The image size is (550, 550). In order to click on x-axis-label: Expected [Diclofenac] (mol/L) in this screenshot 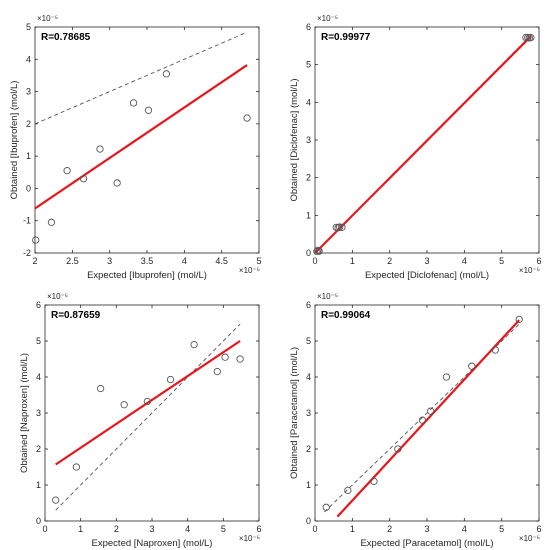, I will do `click(427, 275)`.